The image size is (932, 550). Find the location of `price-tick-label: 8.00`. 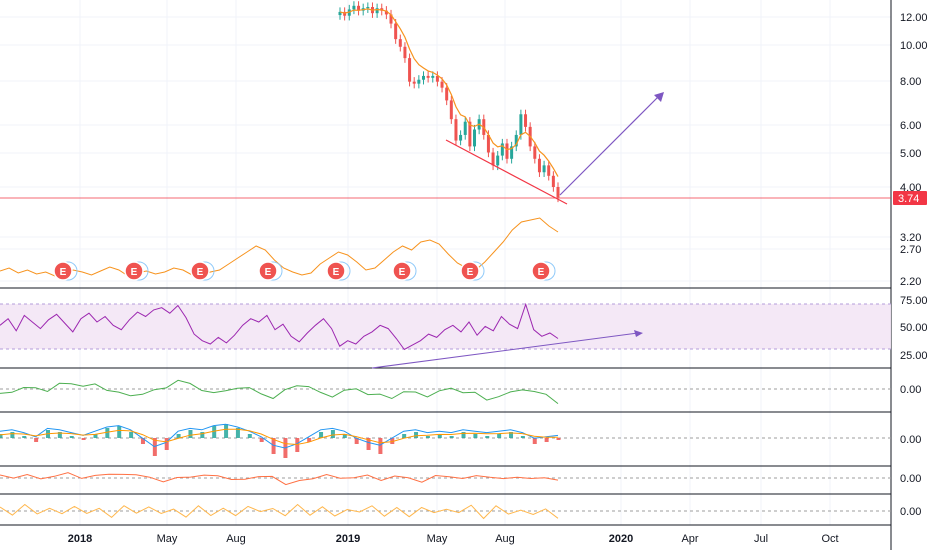

price-tick-label: 8.00 is located at coordinates (910, 82).